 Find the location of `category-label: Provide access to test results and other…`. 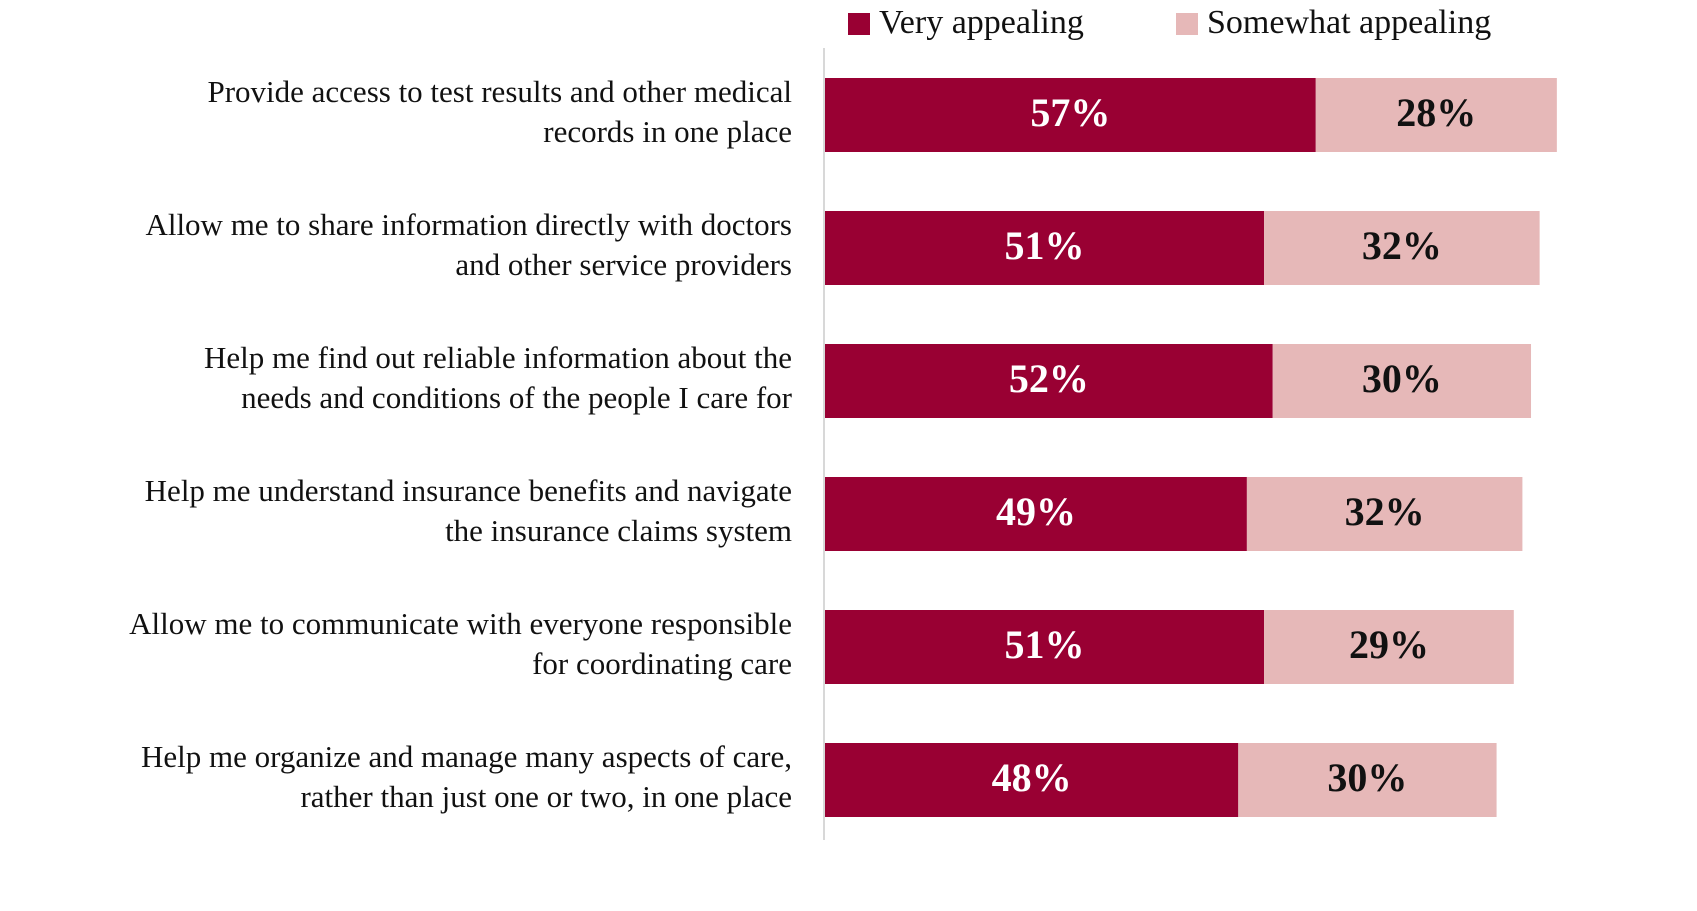

category-label: Provide access to test results and other… is located at coordinates (499, 111).